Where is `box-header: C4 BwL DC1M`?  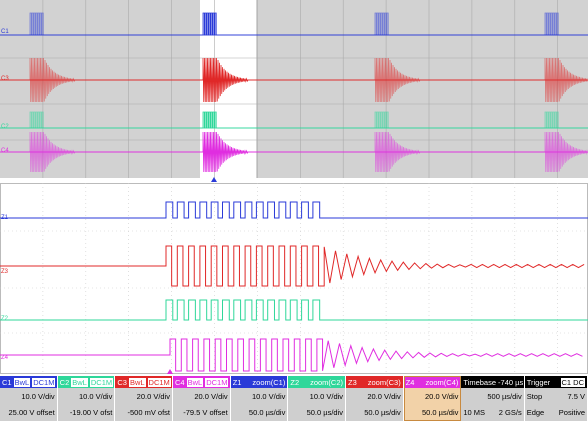 box-header: C4 BwL DC1M is located at coordinates (201, 382).